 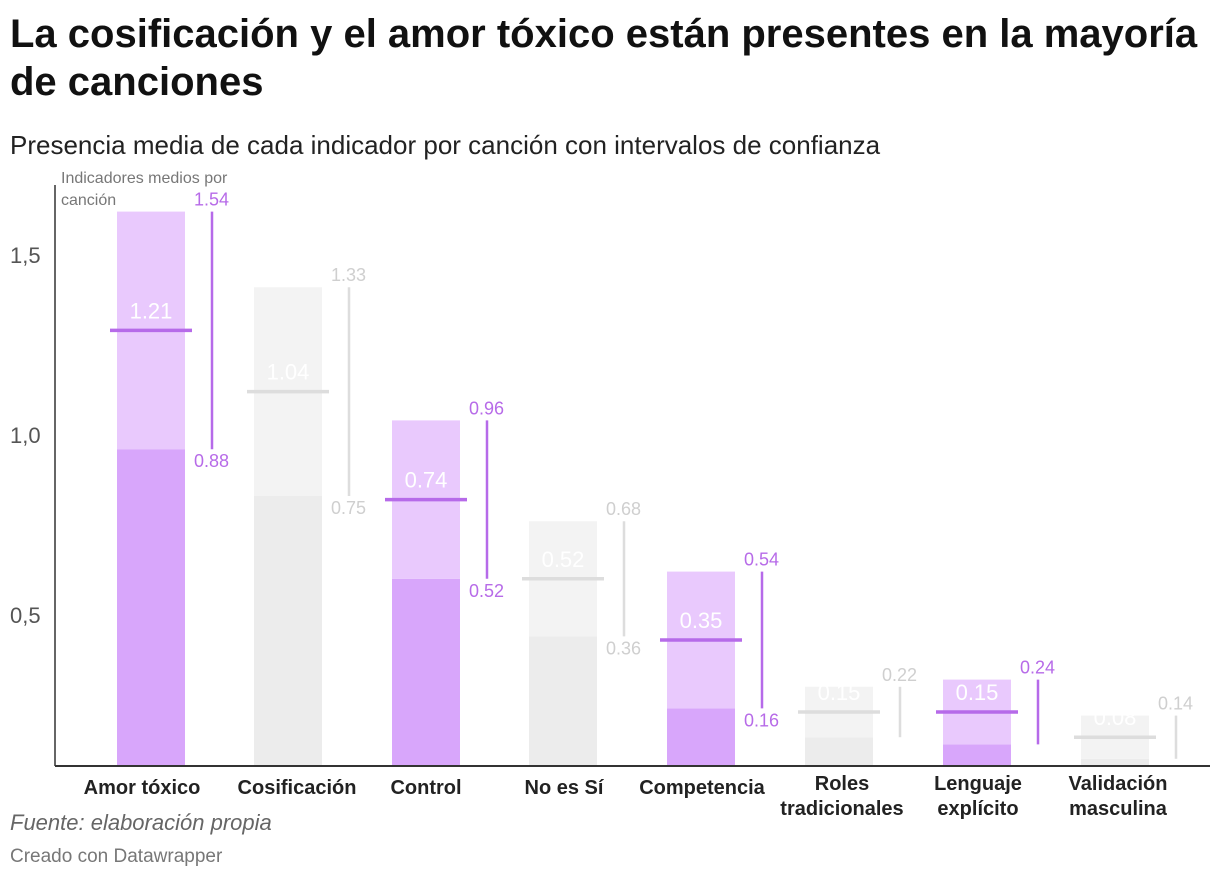 I want to click on x-category-label: Lenguaje explícito, so click(x=978, y=796).